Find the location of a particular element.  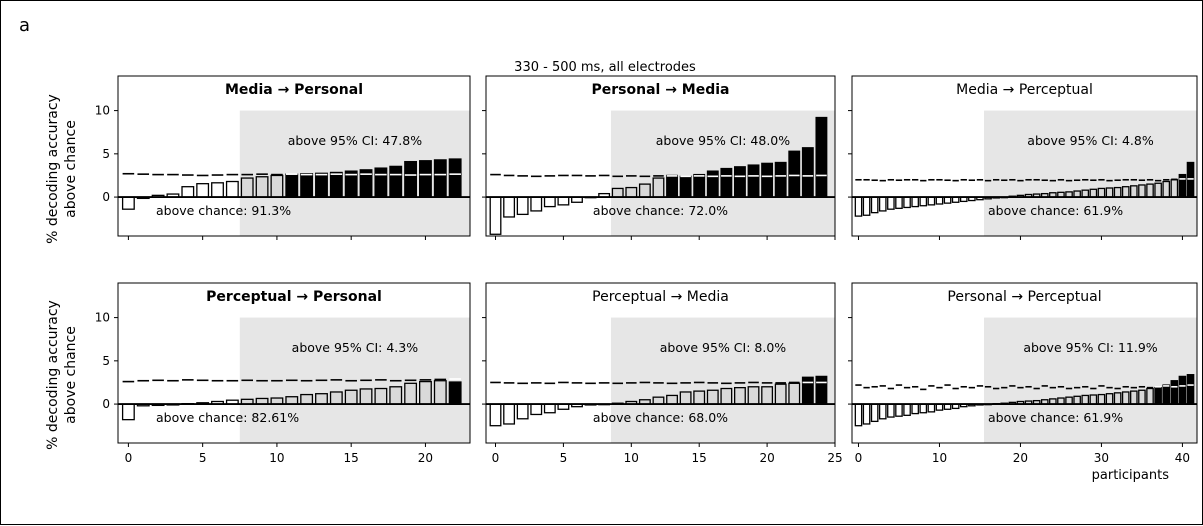

x-tick-label: 20 is located at coordinates (1020, 458).